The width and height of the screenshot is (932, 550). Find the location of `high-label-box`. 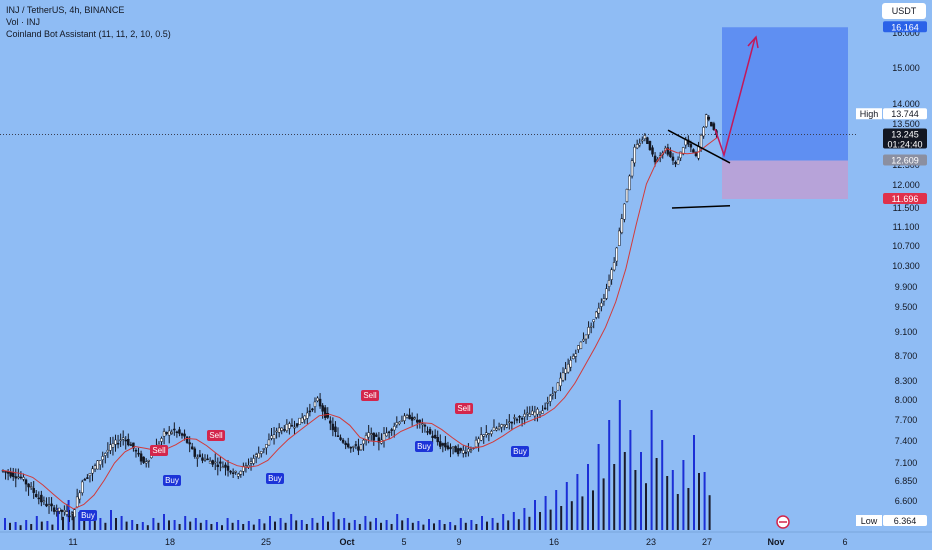

high-label-box is located at coordinates (869, 114).